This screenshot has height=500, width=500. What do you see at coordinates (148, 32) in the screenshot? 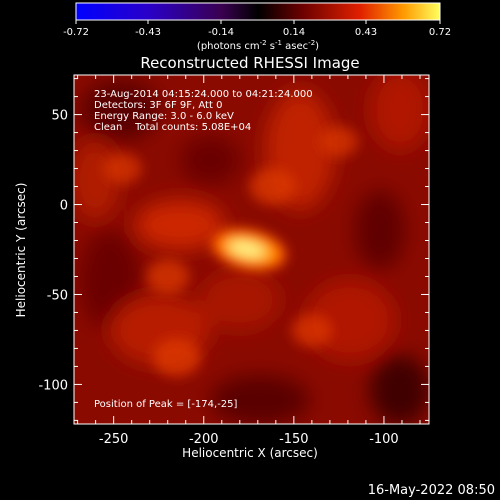
I see `colorbar-tick-label: -0.43` at bounding box center [148, 32].